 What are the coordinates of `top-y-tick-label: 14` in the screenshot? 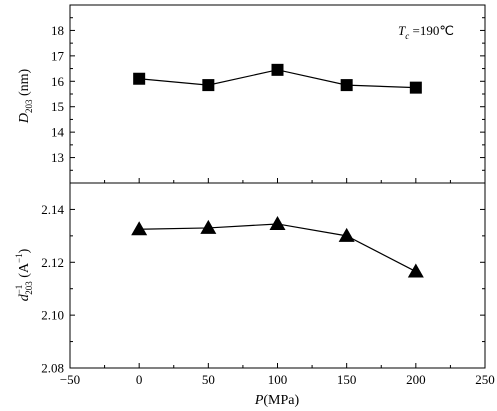 It's located at (58, 132).